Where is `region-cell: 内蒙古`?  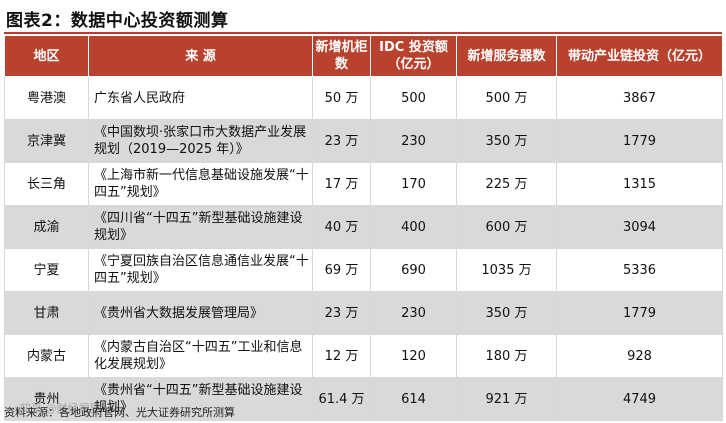 region-cell: 内蒙古 is located at coordinates (46, 356).